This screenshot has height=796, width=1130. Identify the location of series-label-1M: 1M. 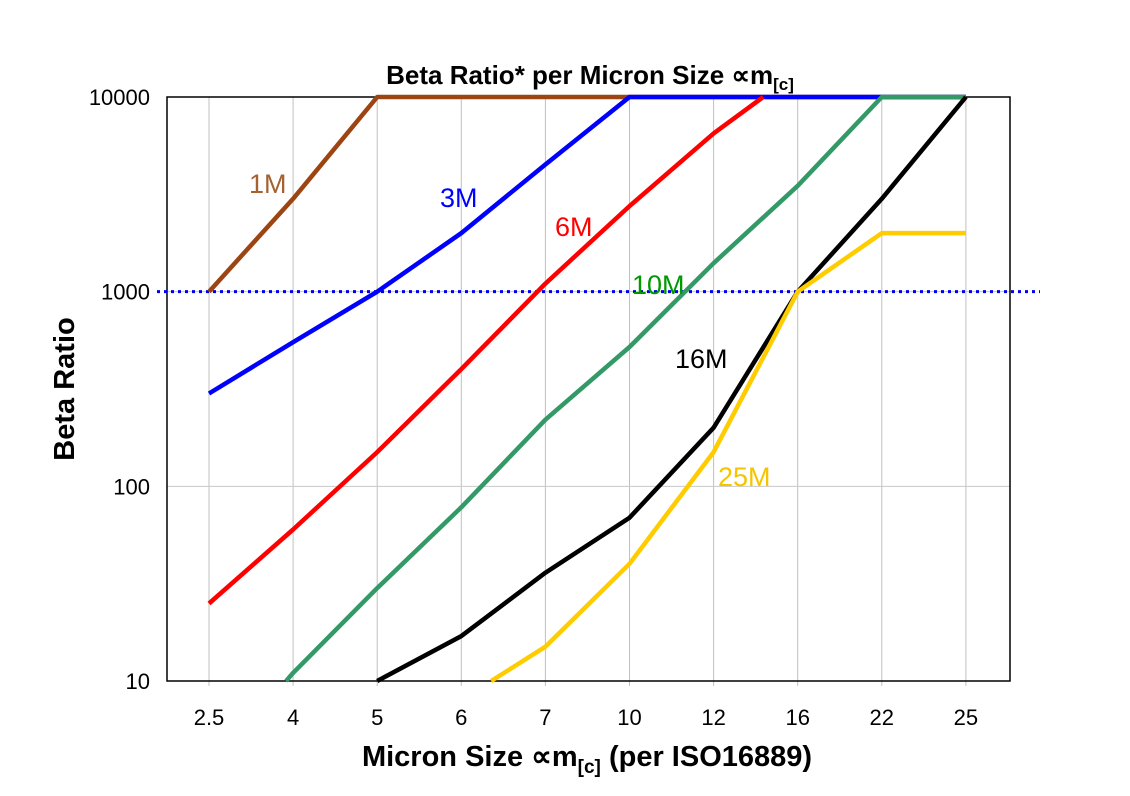
(268, 184).